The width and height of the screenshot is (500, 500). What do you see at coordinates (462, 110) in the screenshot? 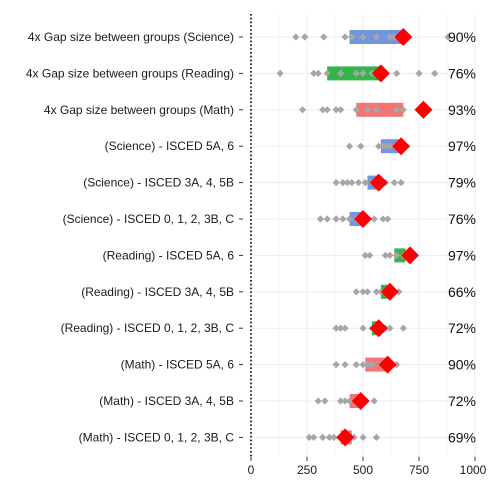
I see `percent-label: 93%` at bounding box center [462, 110].